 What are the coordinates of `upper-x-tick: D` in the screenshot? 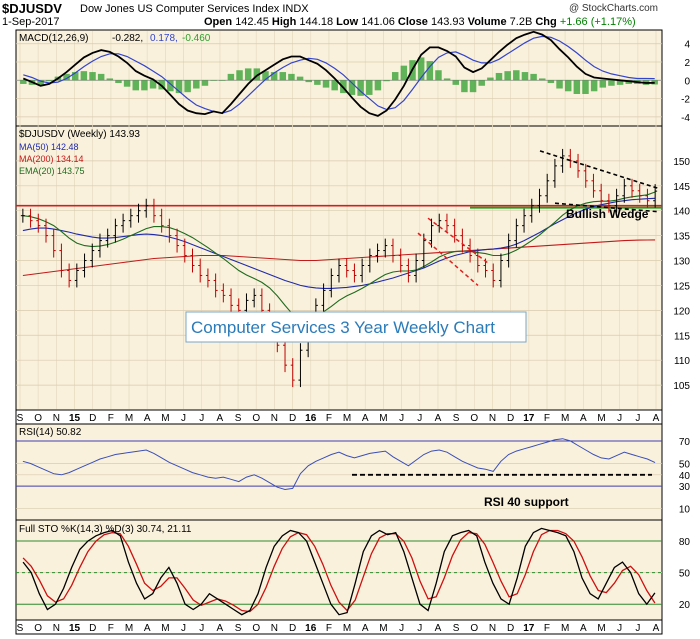 It's located at (92, 418).